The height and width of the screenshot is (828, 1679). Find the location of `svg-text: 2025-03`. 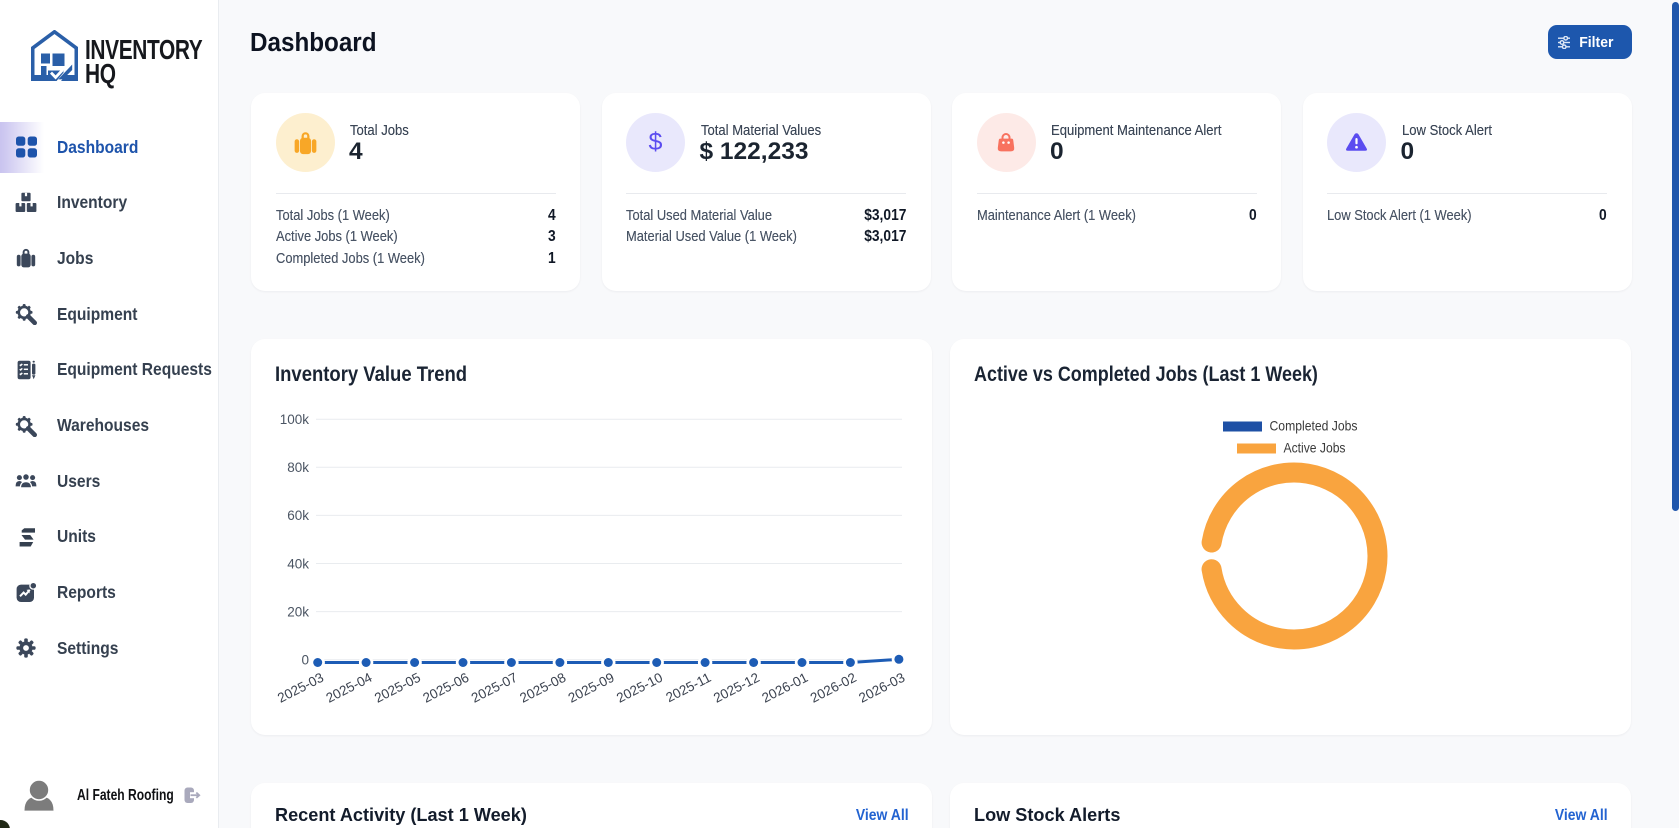

svg-text: 2025-03 is located at coordinates (300, 688).